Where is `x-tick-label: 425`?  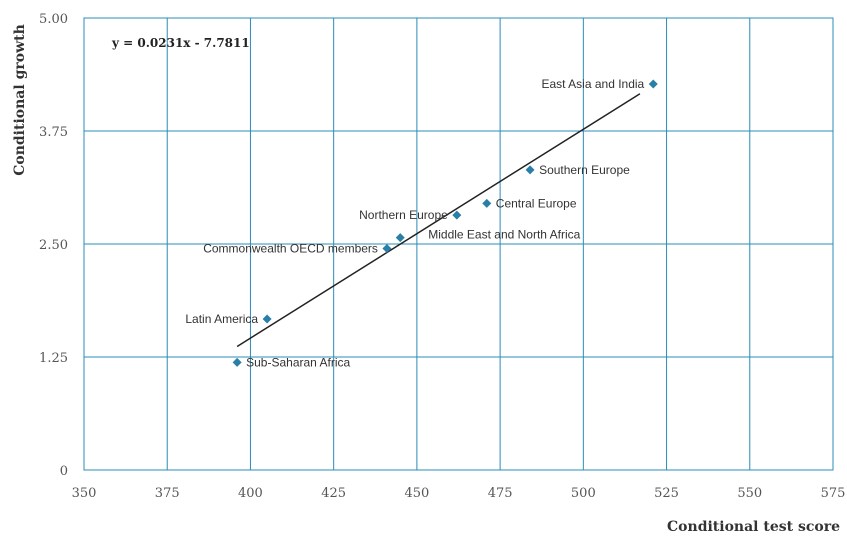 x-tick-label: 425 is located at coordinates (333, 493).